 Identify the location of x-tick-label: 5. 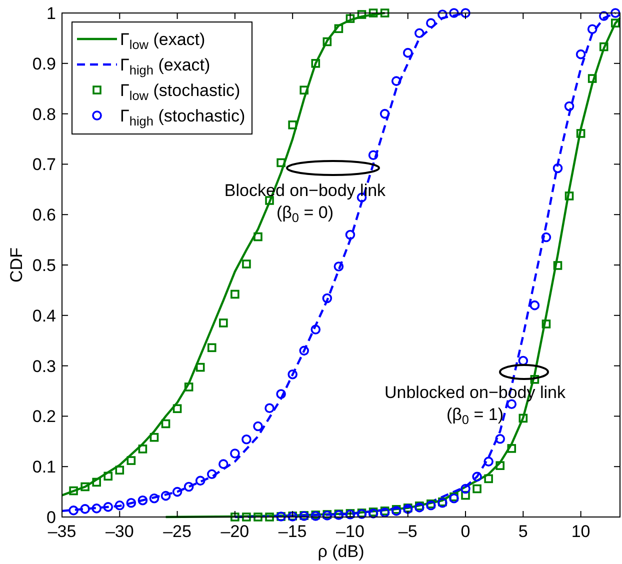
(523, 531).